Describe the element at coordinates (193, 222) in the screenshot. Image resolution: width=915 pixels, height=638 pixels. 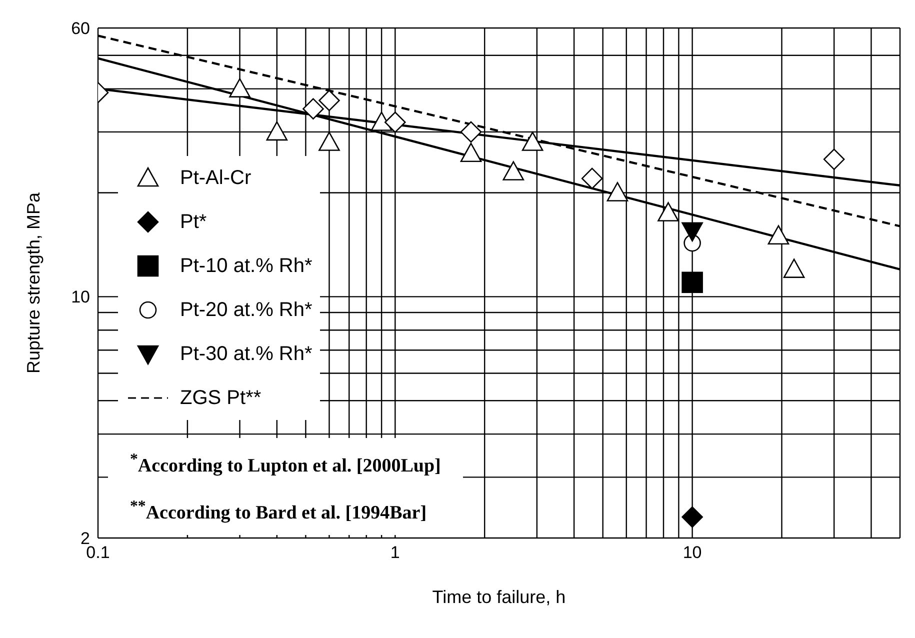
I see `legend-label: Pt*` at that location.